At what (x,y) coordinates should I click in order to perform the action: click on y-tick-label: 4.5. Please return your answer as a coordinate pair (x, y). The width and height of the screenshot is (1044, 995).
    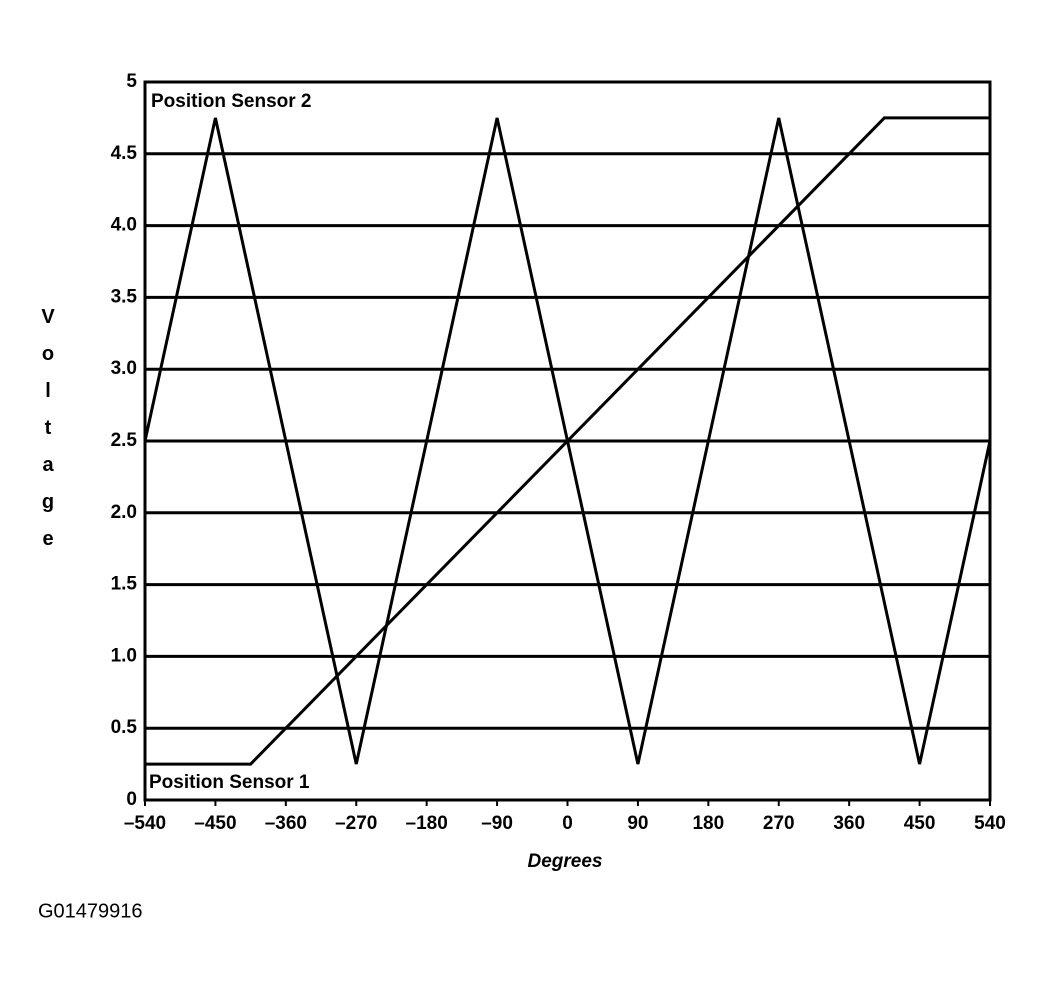
    Looking at the image, I should click on (124, 153).